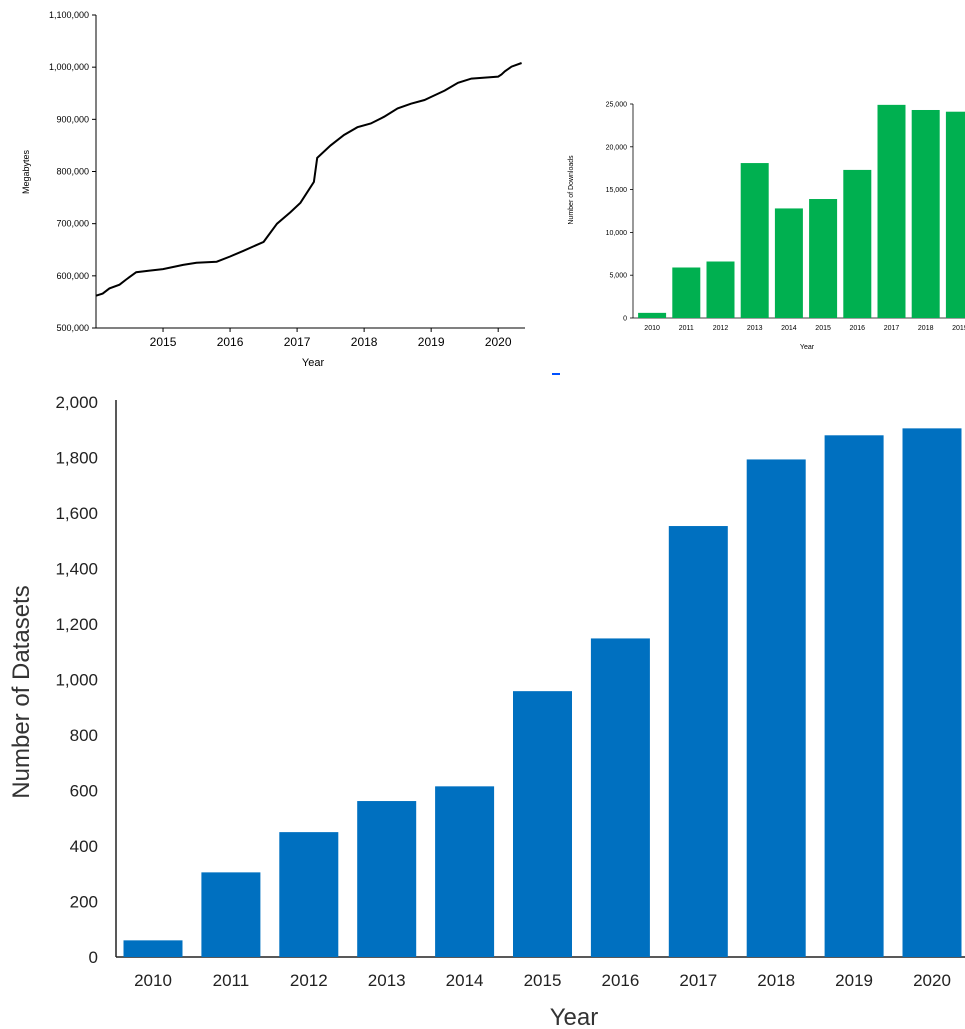 This screenshot has width=965, height=1029. What do you see at coordinates (69, 15) in the screenshot?
I see `line-chart-y-tick-label: 1,100,000` at bounding box center [69, 15].